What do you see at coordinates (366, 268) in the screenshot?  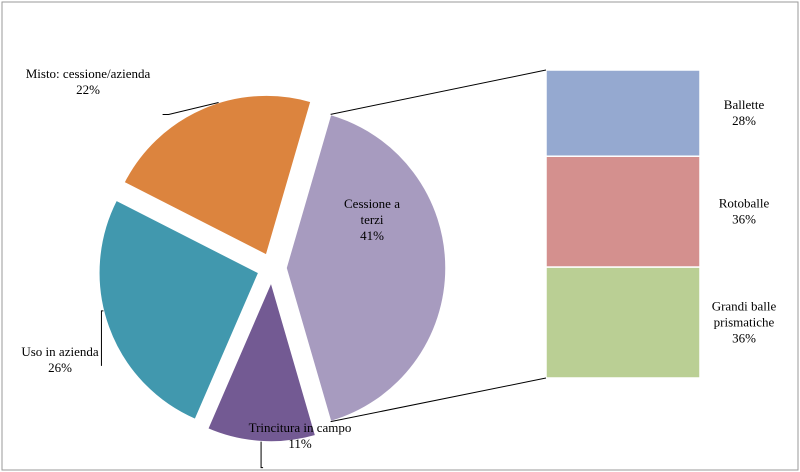 I see `pie-slice-cessione-a-terzi` at bounding box center [366, 268].